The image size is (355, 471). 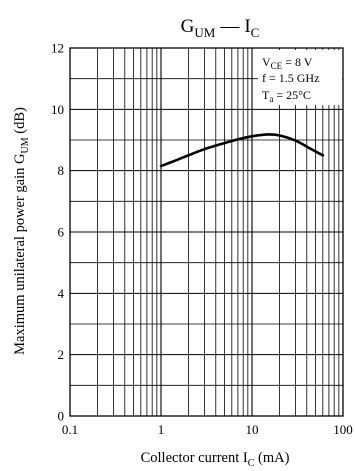 What do you see at coordinates (286, 96) in the screenshot?
I see `condition-temperature: Ta = 25°C` at bounding box center [286, 96].